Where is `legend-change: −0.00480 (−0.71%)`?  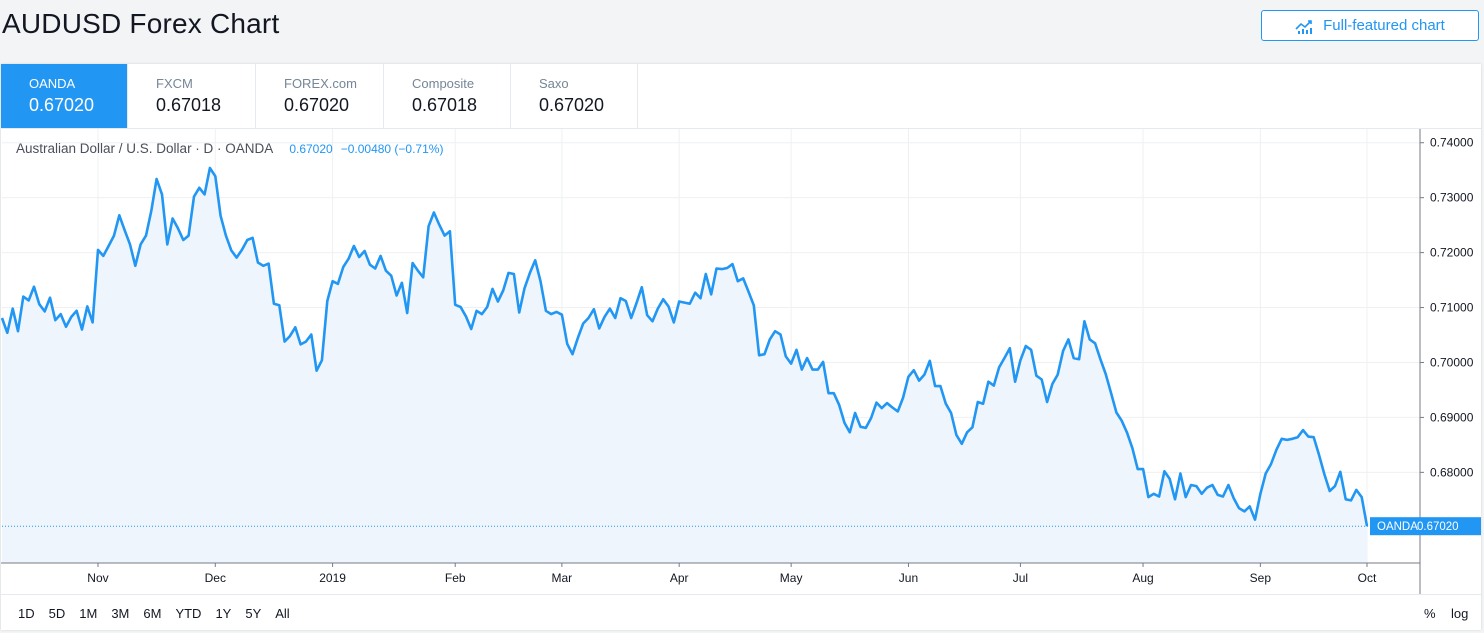
legend-change: −0.00480 (−0.71%) is located at coordinates (392, 149).